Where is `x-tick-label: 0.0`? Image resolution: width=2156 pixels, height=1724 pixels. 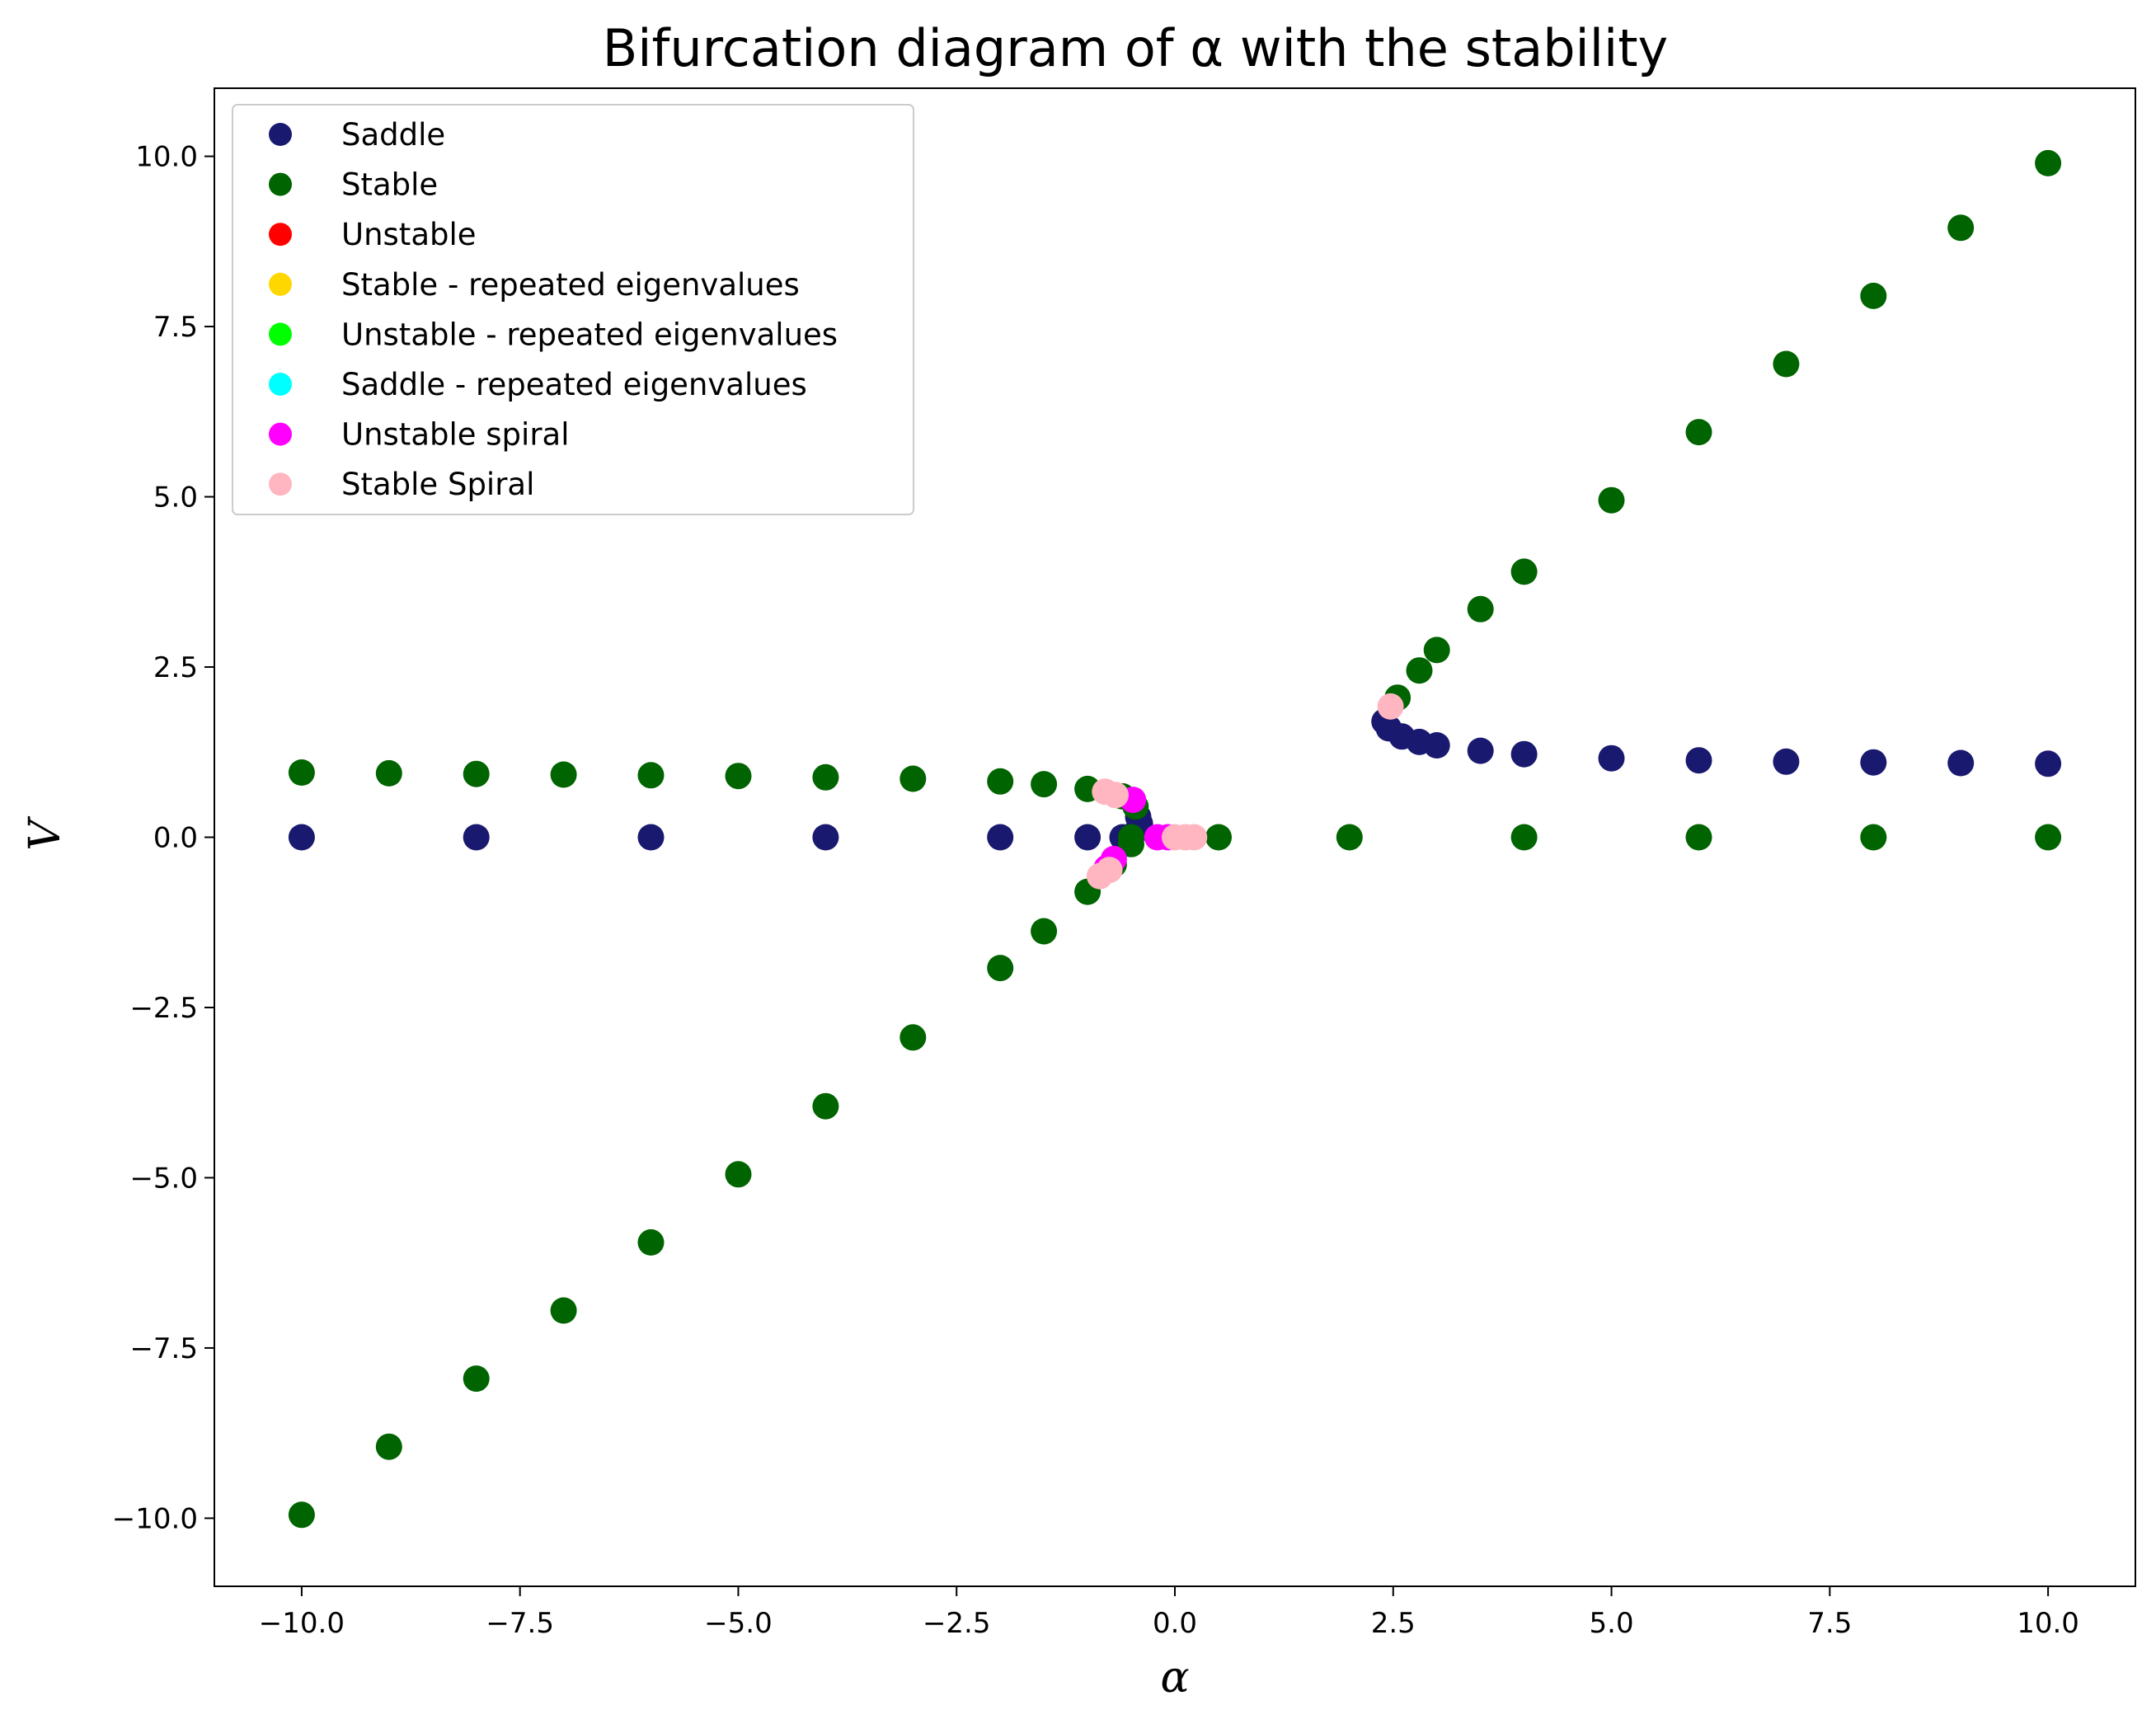 x-tick-label: 0.0 is located at coordinates (1175, 1623).